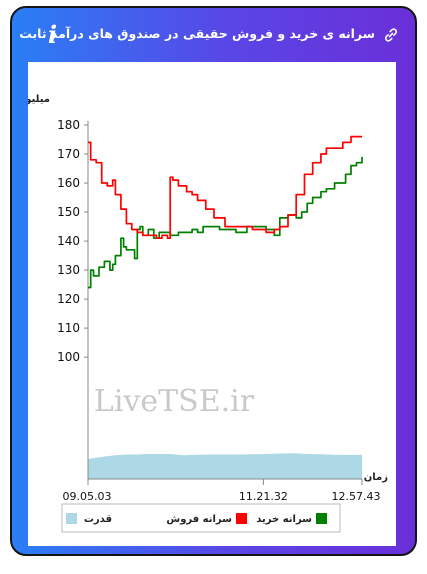 This screenshot has height=574, width=427. I want to click on info-icon: i, so click(53, 34).